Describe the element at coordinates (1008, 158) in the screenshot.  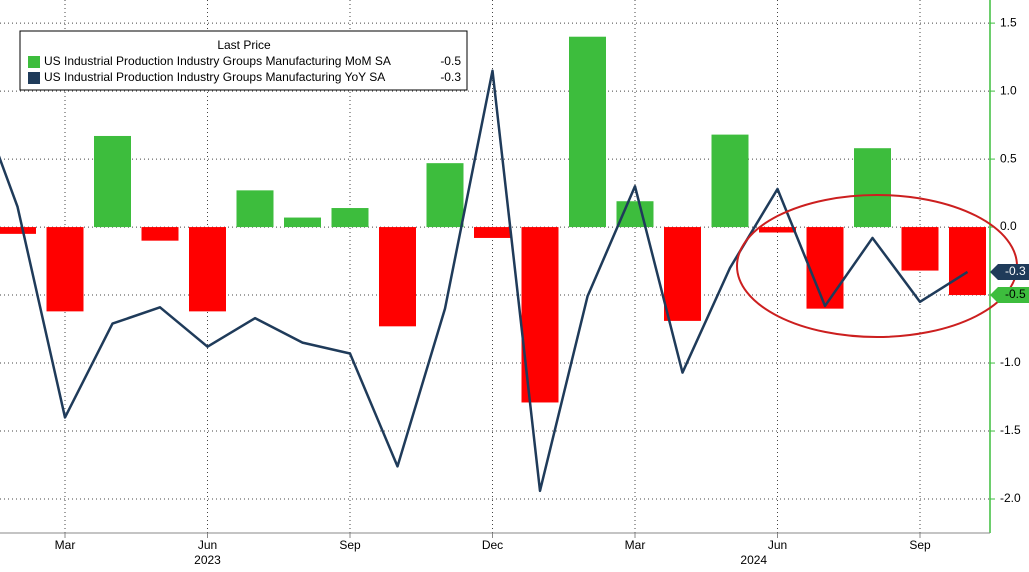
I see `y-tick-label: 0.5` at that location.